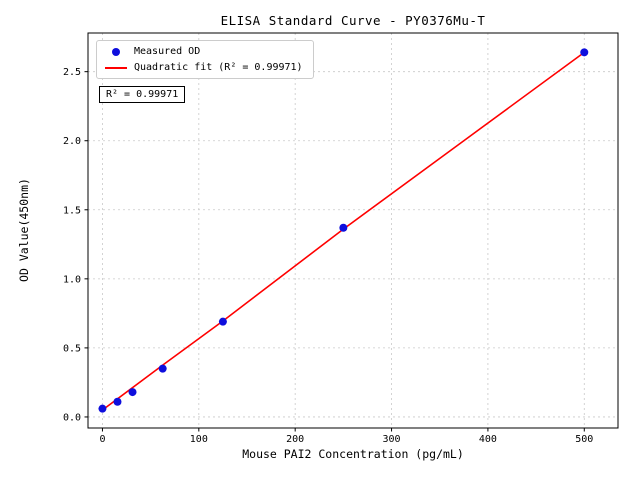 This screenshot has height=480, width=640. I want to click on blue-dot-icon, so click(116, 51).